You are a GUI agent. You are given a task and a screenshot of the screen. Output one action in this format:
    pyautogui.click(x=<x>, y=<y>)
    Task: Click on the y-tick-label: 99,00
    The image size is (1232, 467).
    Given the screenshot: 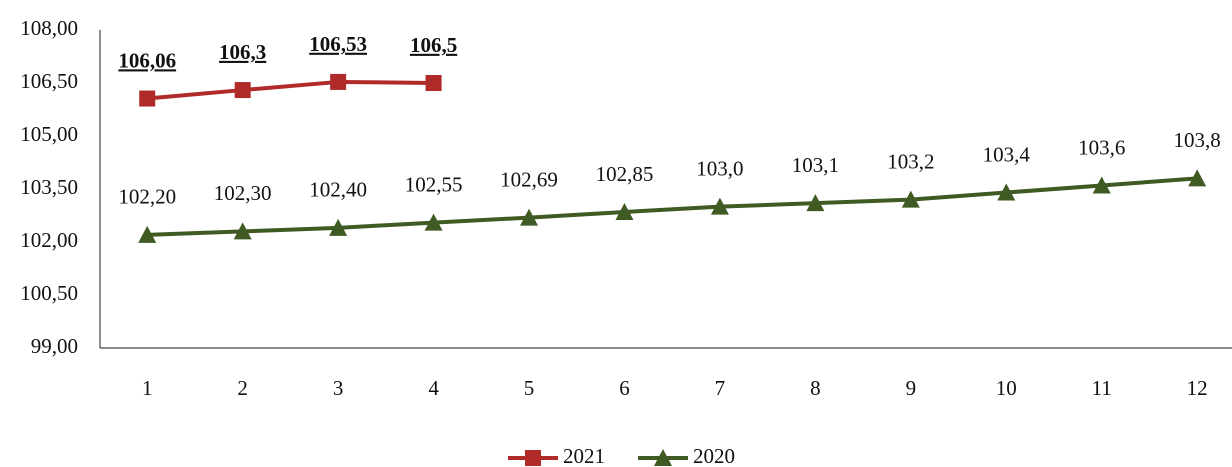 What is the action you would take?
    pyautogui.click(x=54, y=346)
    